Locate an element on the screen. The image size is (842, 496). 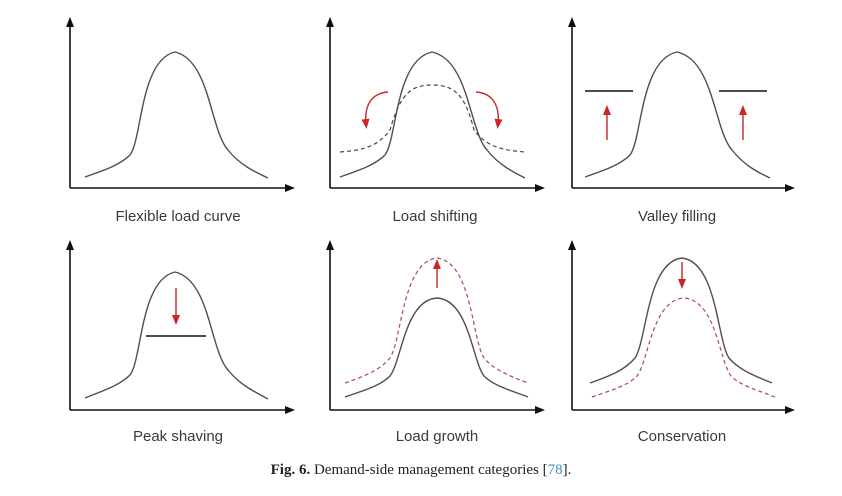
panel-label: Load shifting is located at coordinates (434, 216).